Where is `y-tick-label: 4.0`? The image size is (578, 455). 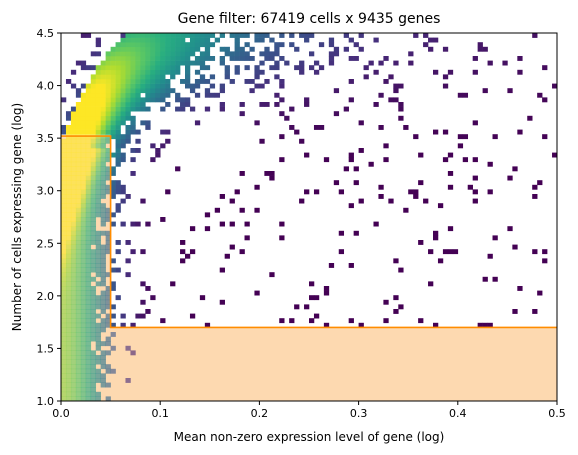 y-tick-label: 4.0 is located at coordinates (46, 86).